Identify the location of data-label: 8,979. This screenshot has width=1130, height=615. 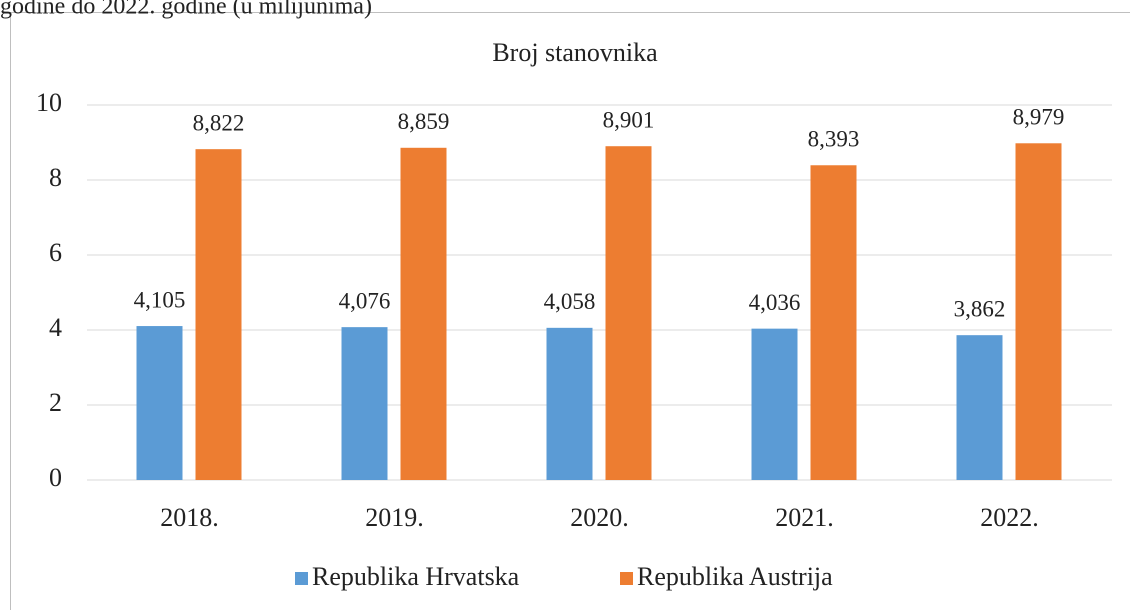
(1039, 117).